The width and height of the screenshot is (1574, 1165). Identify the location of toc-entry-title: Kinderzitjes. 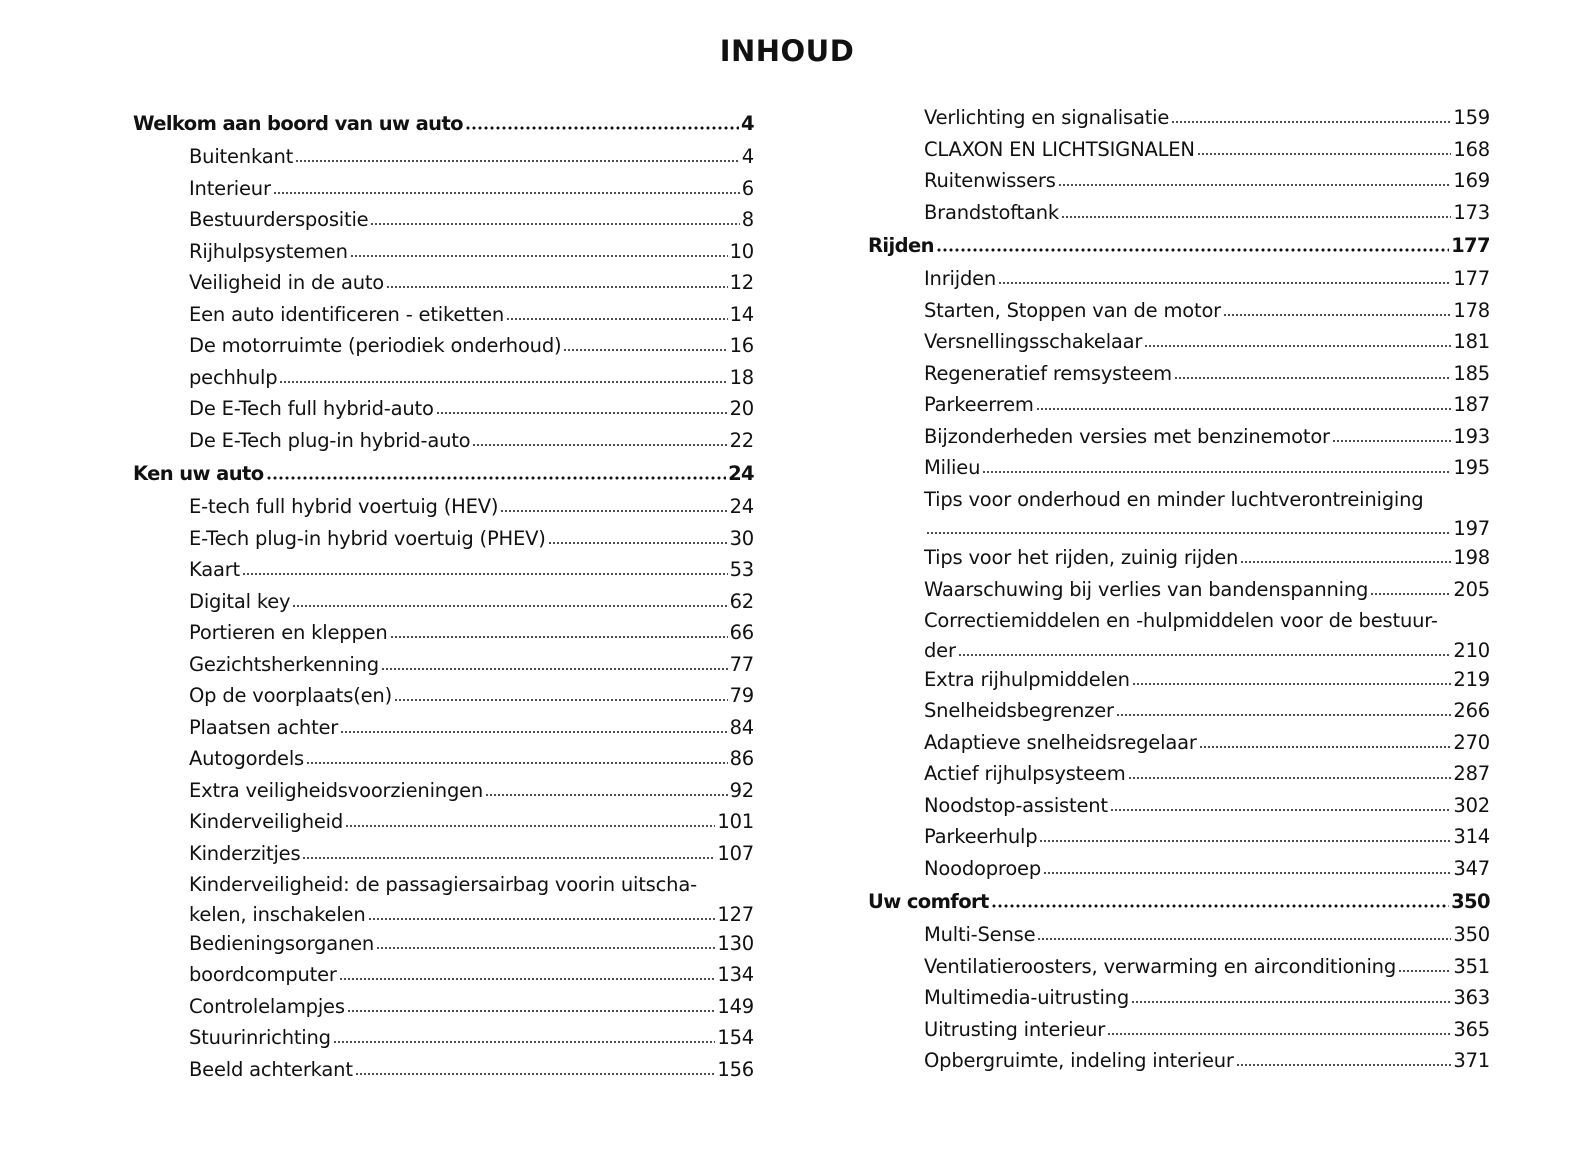
(245, 853).